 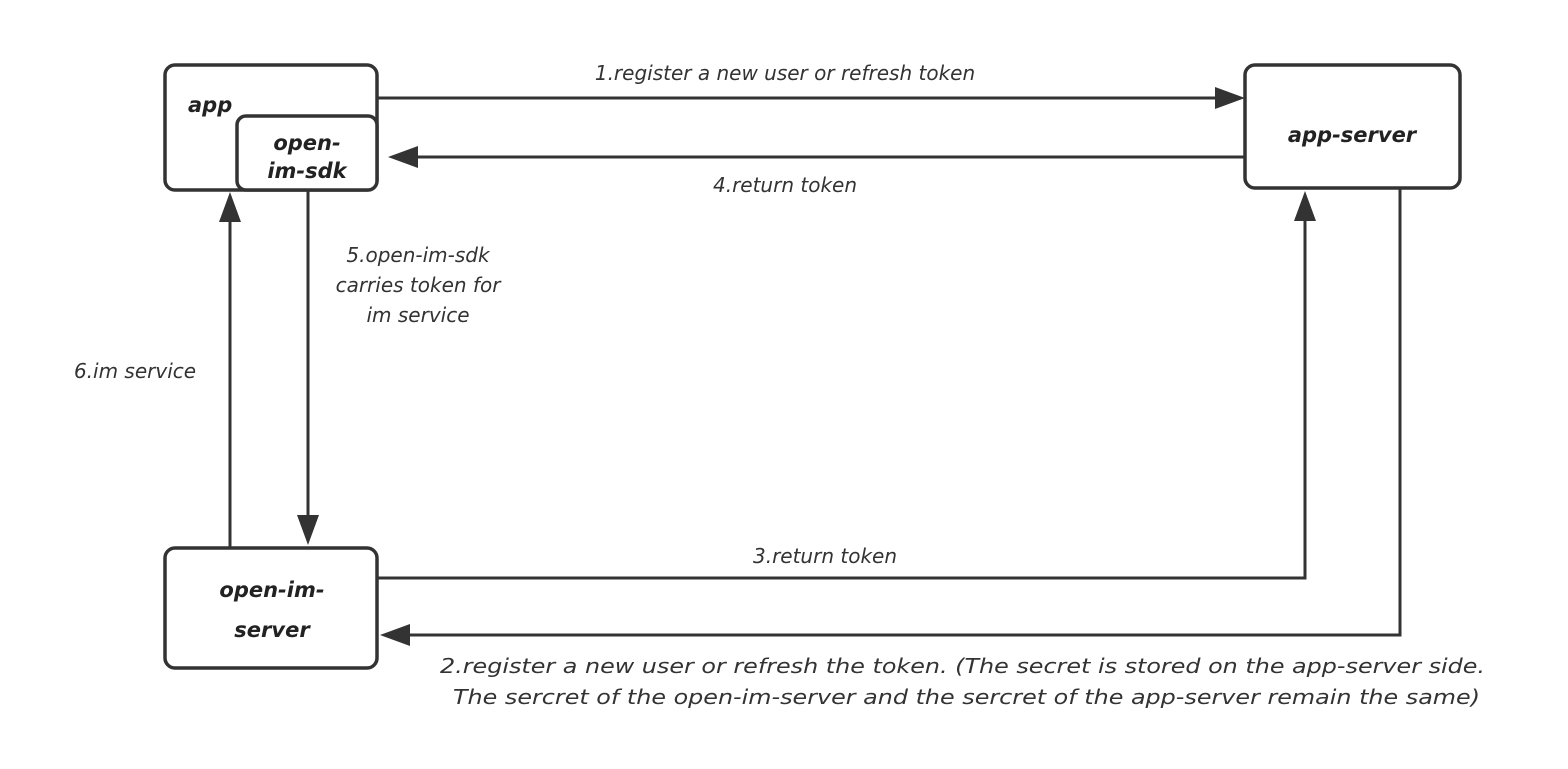 I want to click on edge-4: 4.return token, so click(x=816, y=171).